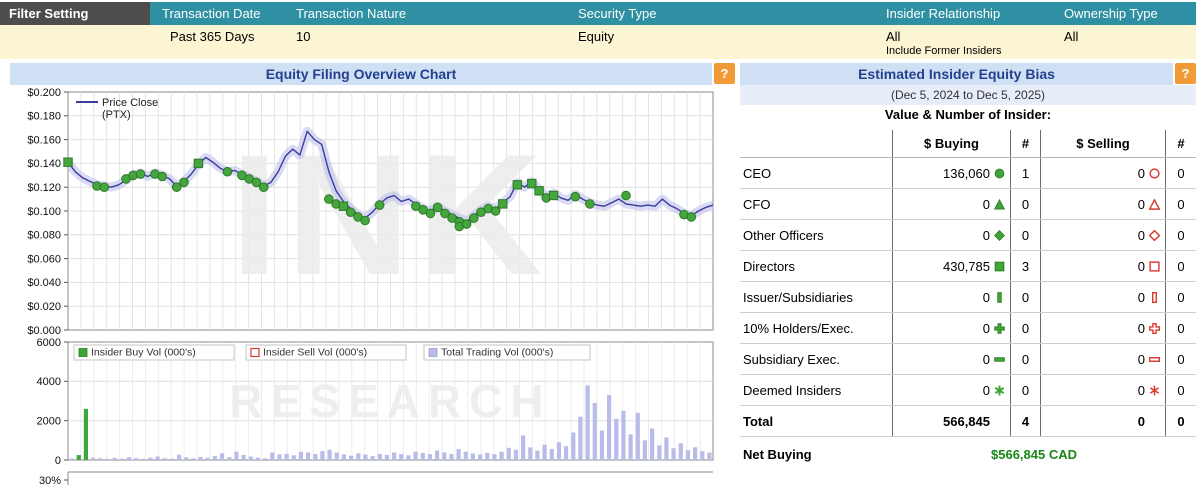 Image resolution: width=1200 pixels, height=490 pixels. What do you see at coordinates (968, 421) in the screenshot?
I see `total-row: Total 566,845 4 0 0` at bounding box center [968, 421].